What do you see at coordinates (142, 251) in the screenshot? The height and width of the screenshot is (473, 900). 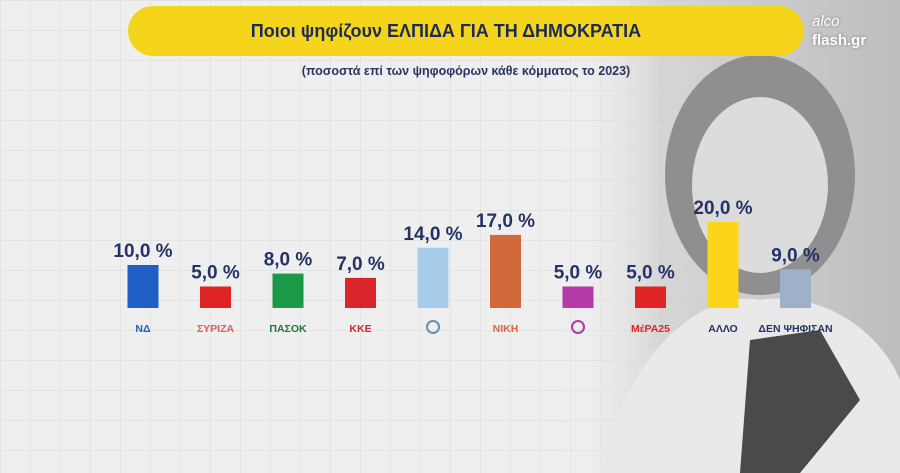 I see `value-label-1: 10,0 %` at bounding box center [142, 251].